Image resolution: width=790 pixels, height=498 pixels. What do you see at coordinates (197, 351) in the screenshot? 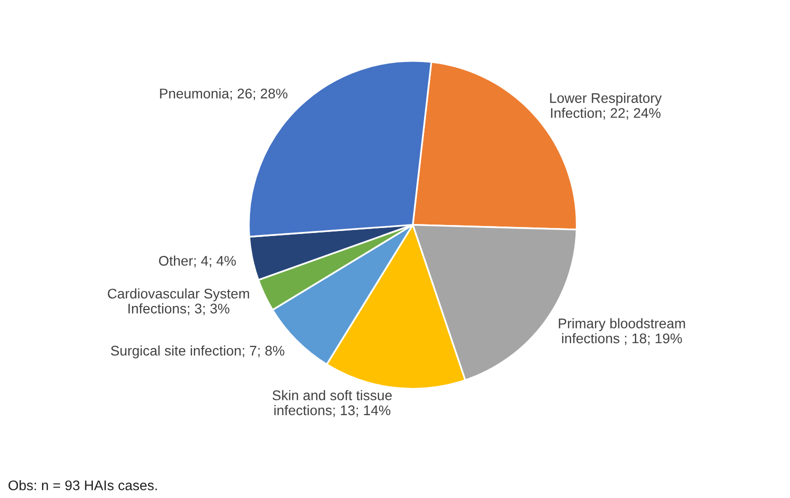
I see `slice-label: Surgical site infection; 7; 8%` at bounding box center [197, 351].